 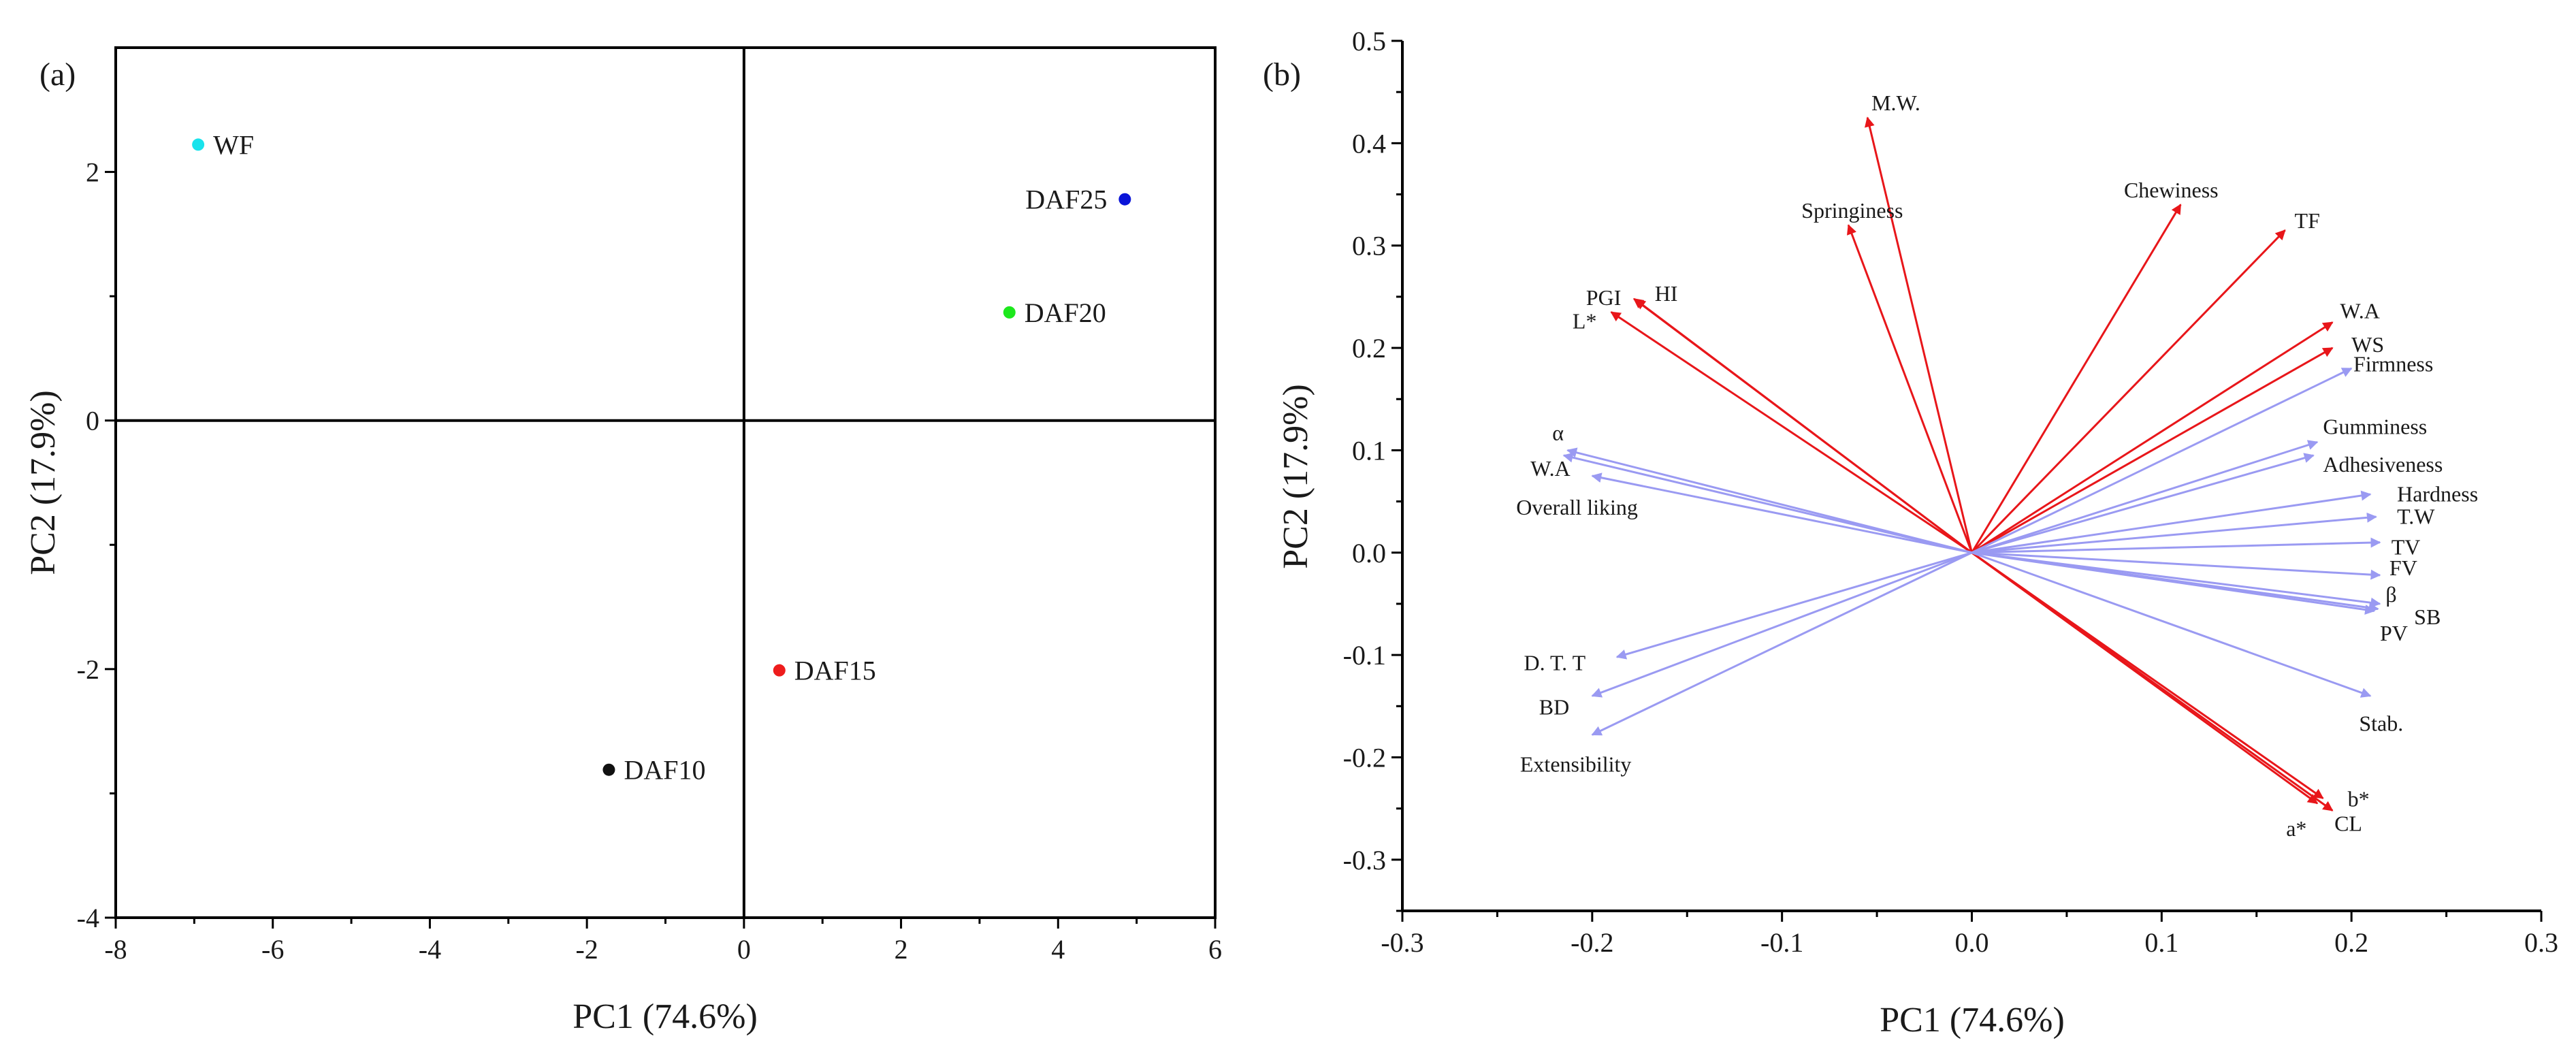 I want to click on loading-vector-pv, so click(x=2173, y=583).